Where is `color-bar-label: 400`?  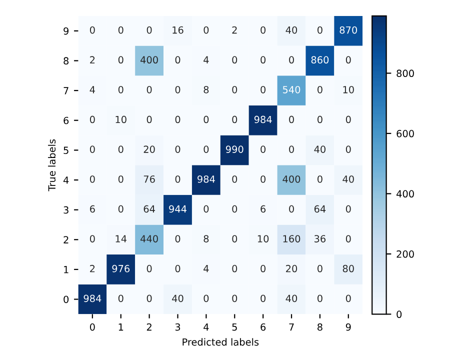 color-bar-label: 400 is located at coordinates (405, 194).